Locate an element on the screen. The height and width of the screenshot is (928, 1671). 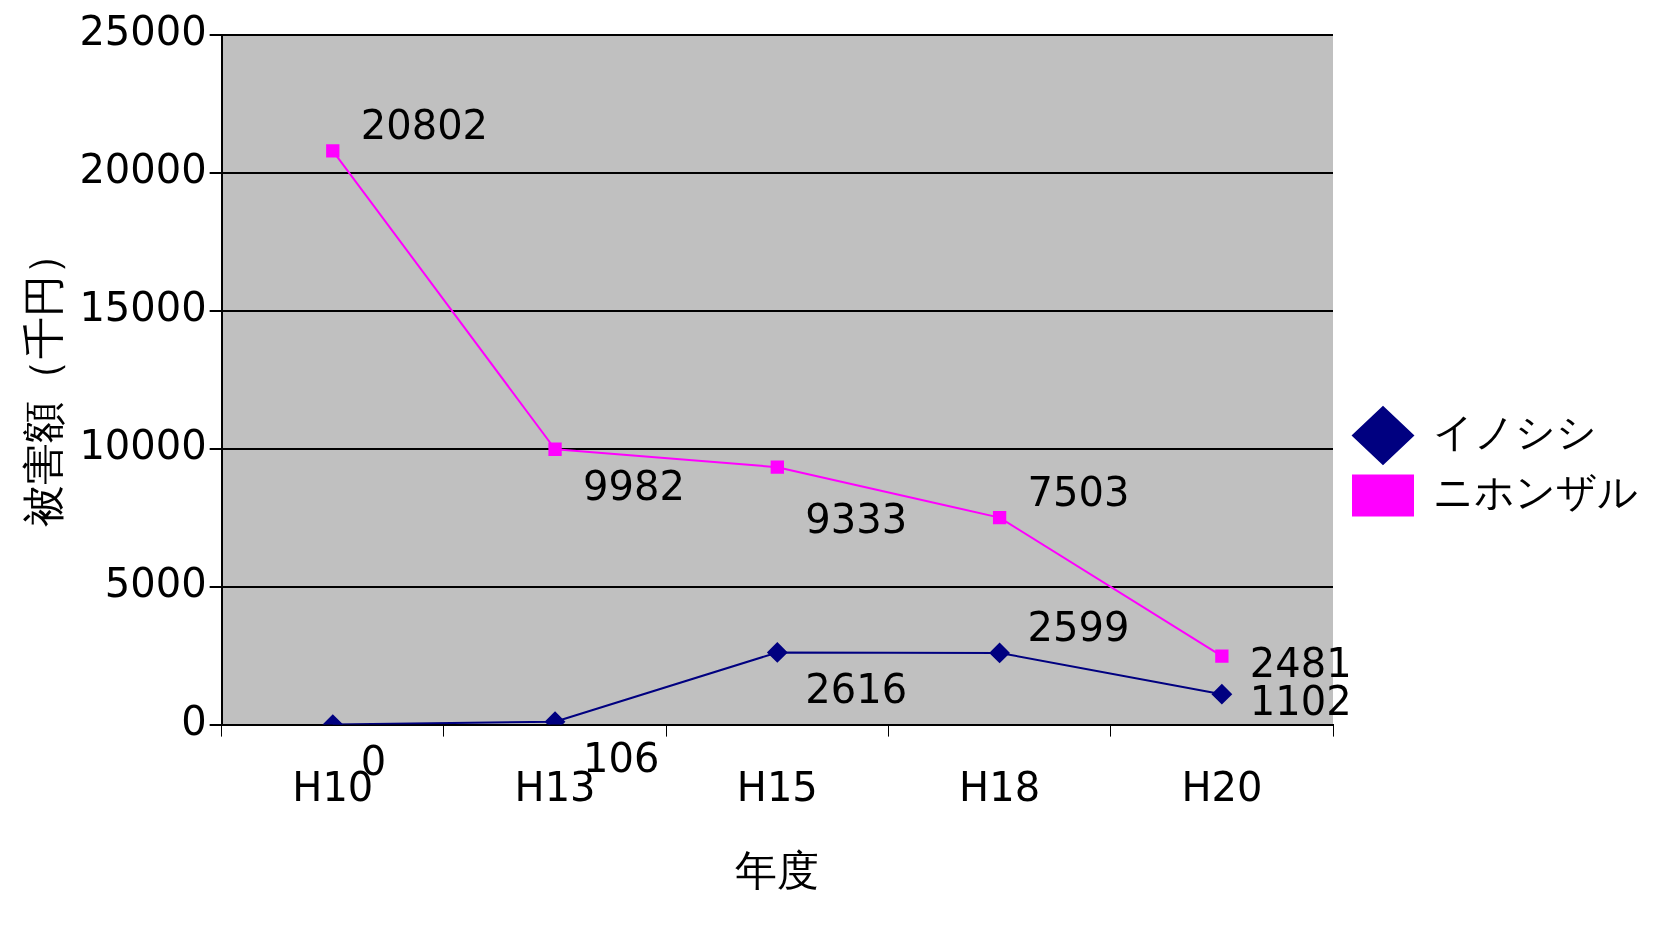
y-tick-label: 5000 is located at coordinates (155, 583).